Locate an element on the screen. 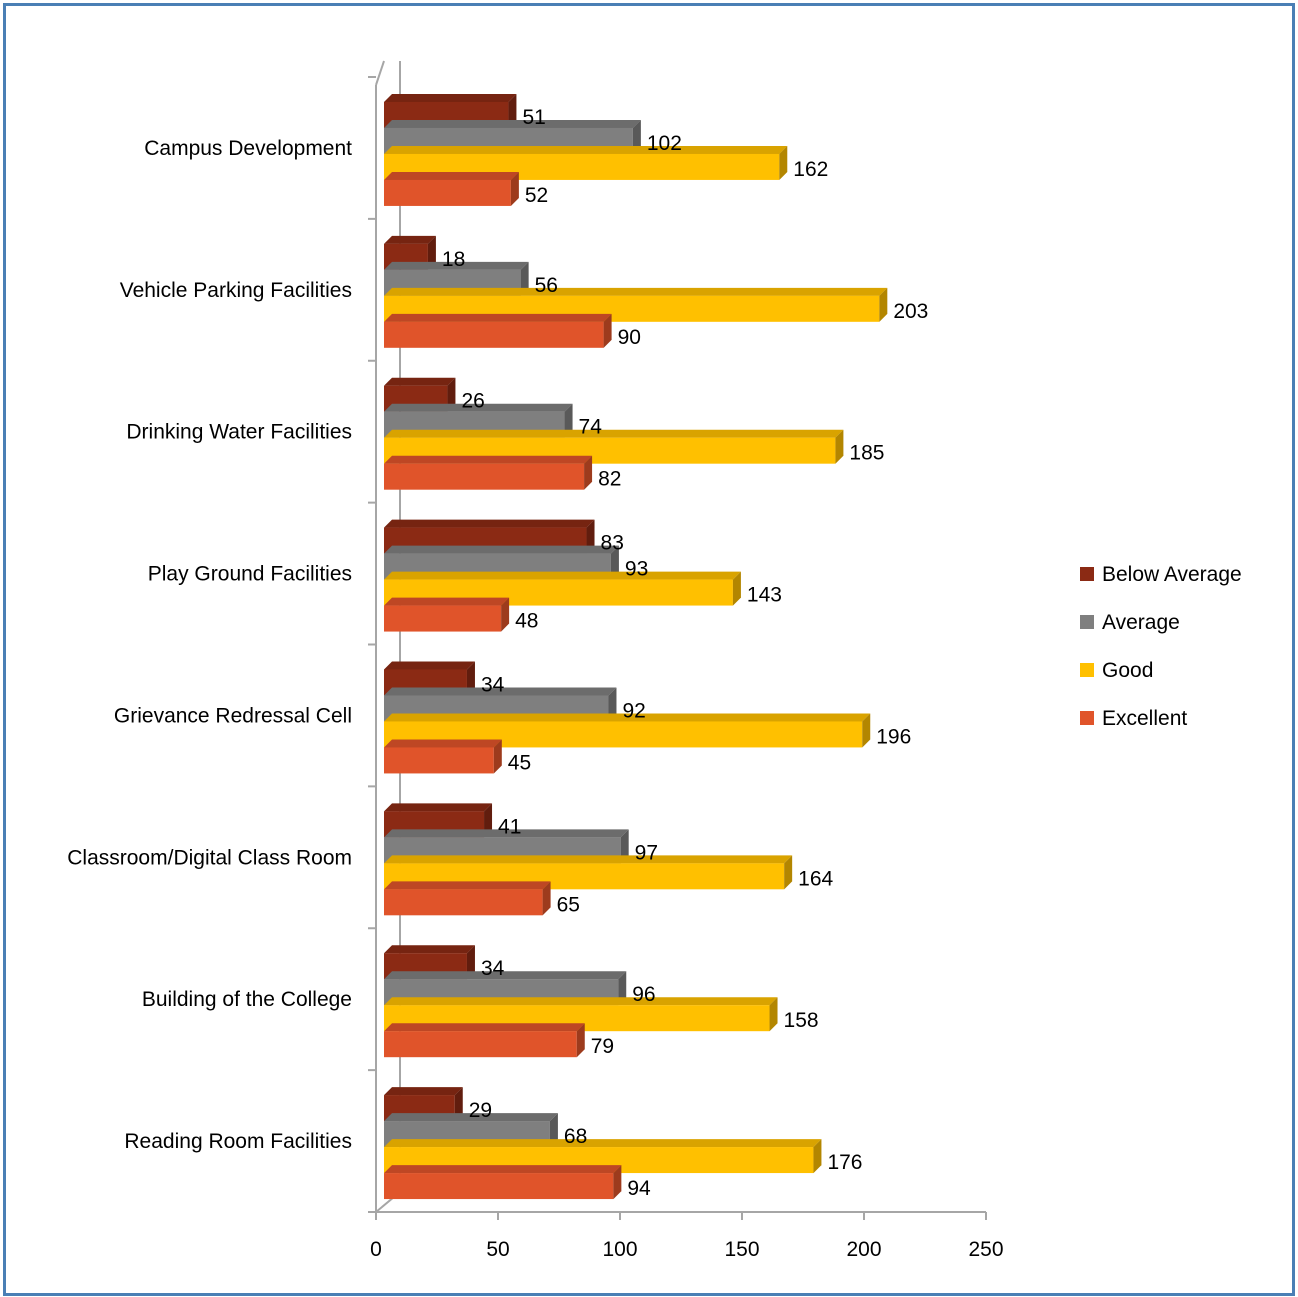  data-label: 56 is located at coordinates (546, 285).